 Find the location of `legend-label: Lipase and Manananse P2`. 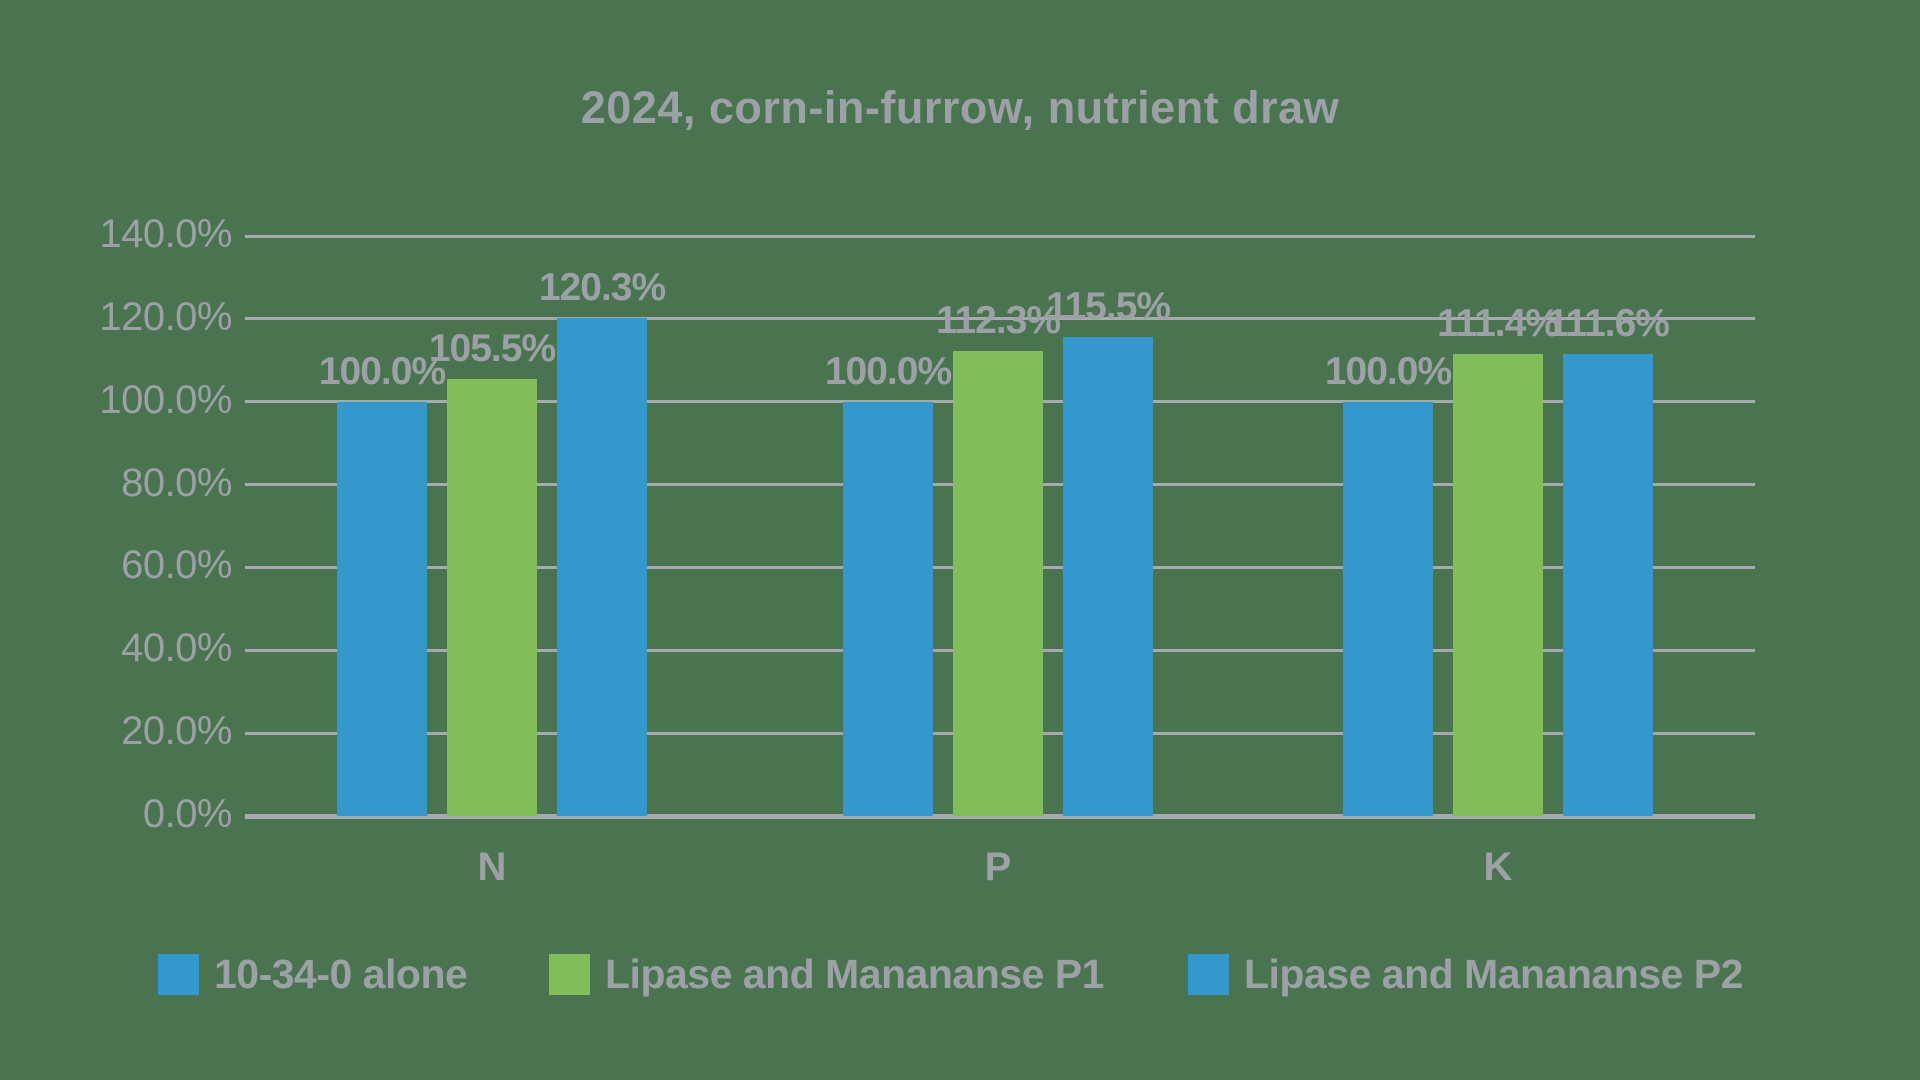

legend-label: Lipase and Manananse P2 is located at coordinates (1493, 974).